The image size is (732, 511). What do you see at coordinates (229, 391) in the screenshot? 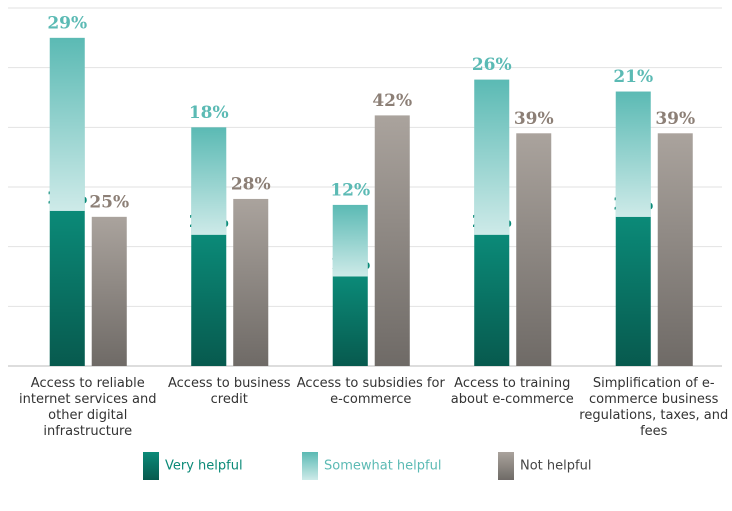
I see `x-tick-label: Access to business credit` at bounding box center [229, 391].